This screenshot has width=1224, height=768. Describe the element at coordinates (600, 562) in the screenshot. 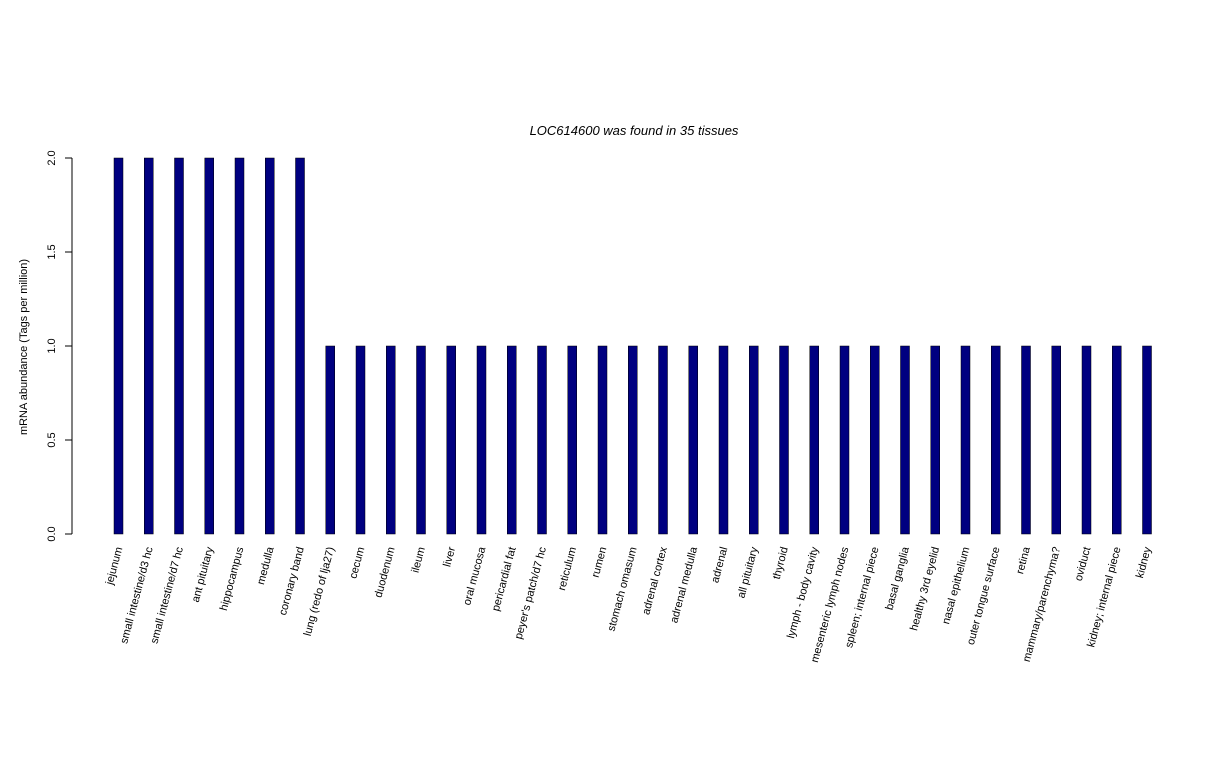

I see `x-category-label: rumen` at that location.